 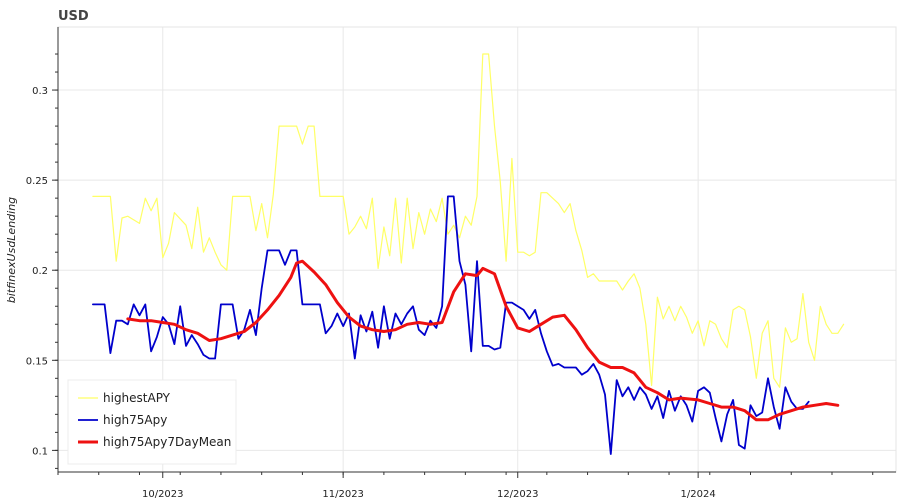 I want to click on x-tick-label: 12/2023, so click(x=518, y=494).